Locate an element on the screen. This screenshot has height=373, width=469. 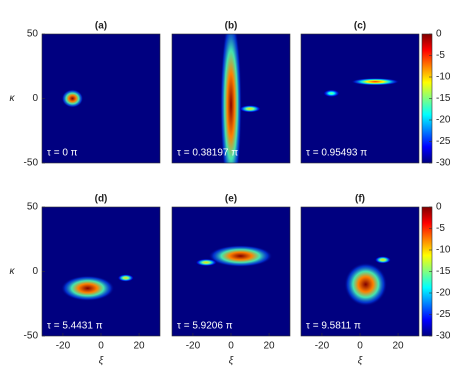
panel-title: (c) is located at coordinates (360, 26).